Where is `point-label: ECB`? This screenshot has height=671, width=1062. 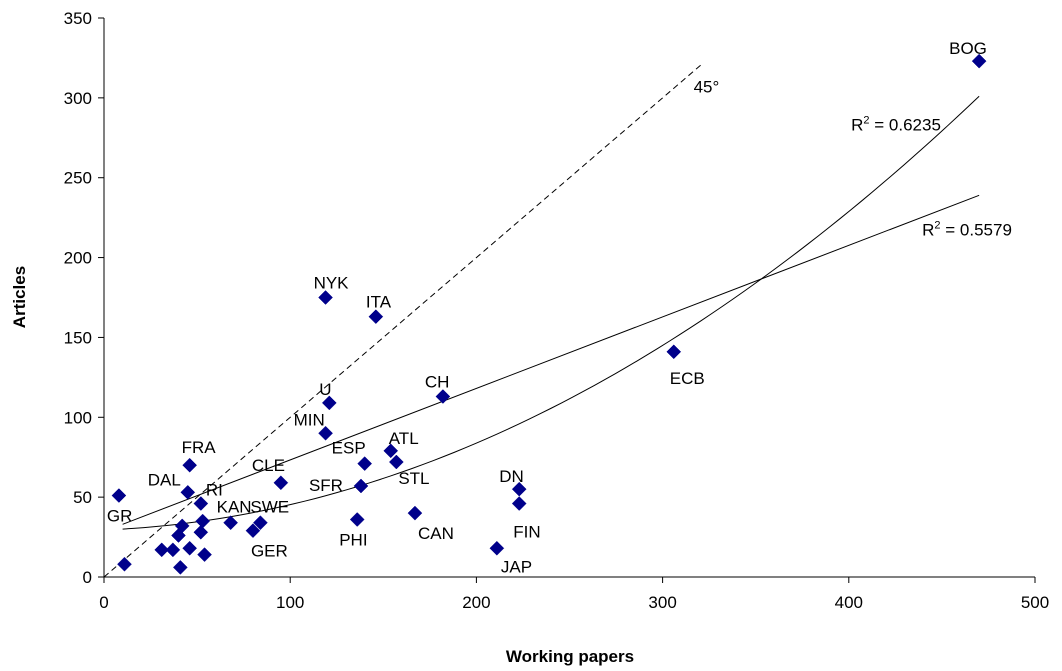
point-label: ECB is located at coordinates (687, 378).